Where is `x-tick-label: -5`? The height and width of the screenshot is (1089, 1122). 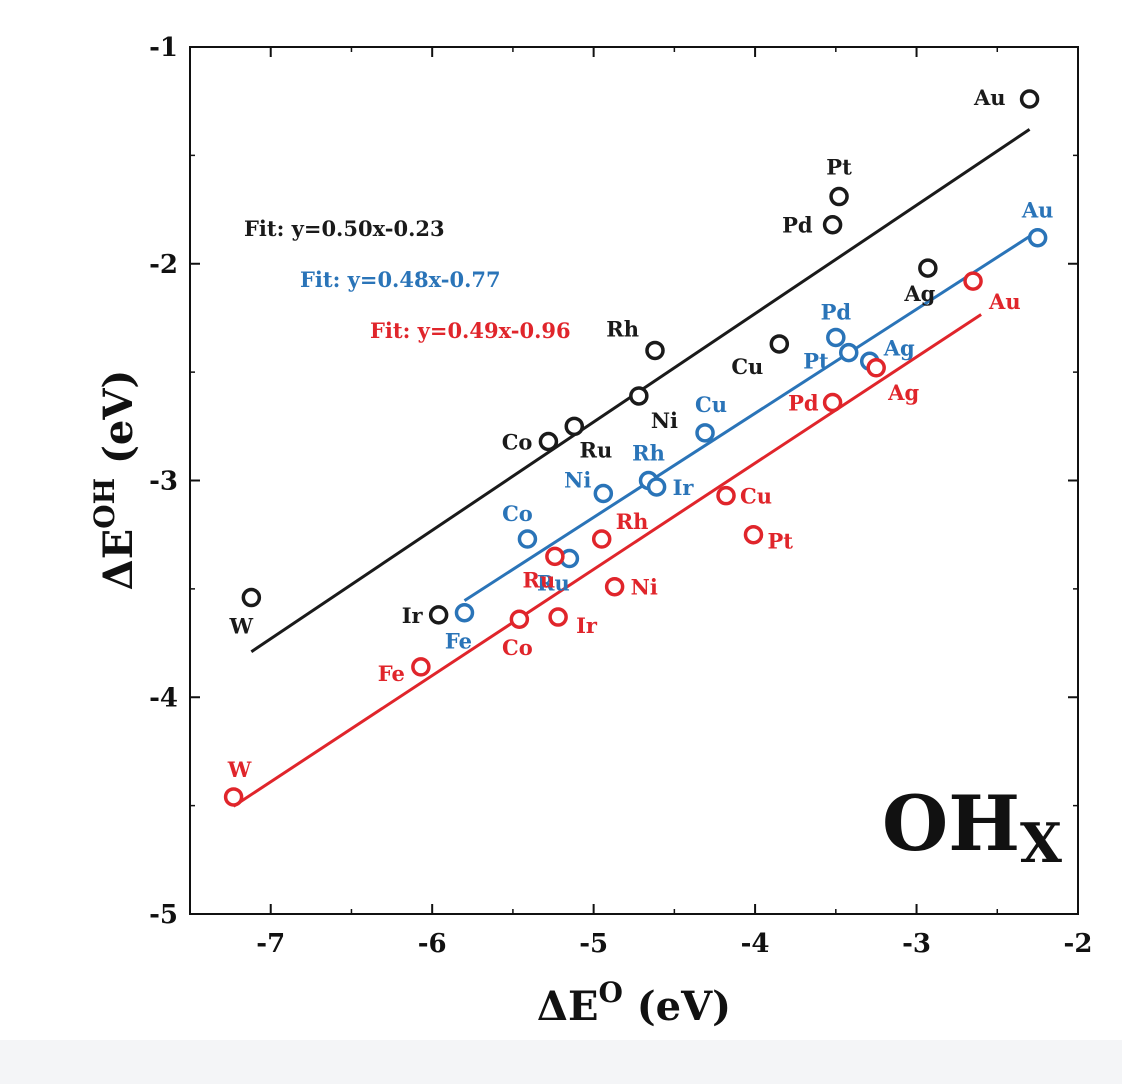
x-tick-label: -5 is located at coordinates (593, 944).